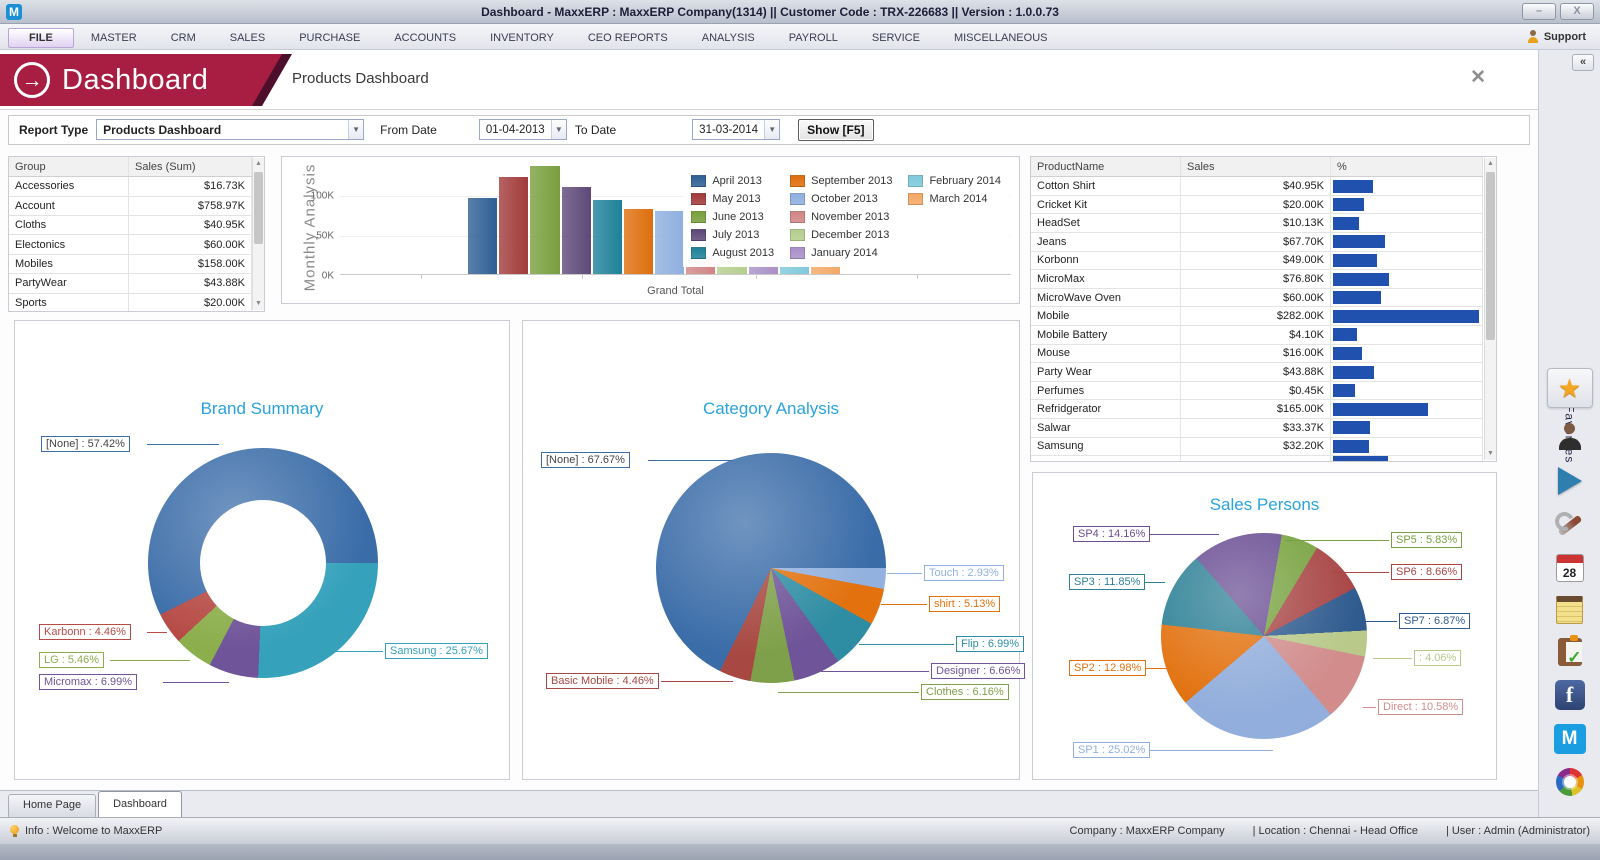  Describe the element at coordinates (69, 225) in the screenshot. I see `group-cell: Cloths` at that location.